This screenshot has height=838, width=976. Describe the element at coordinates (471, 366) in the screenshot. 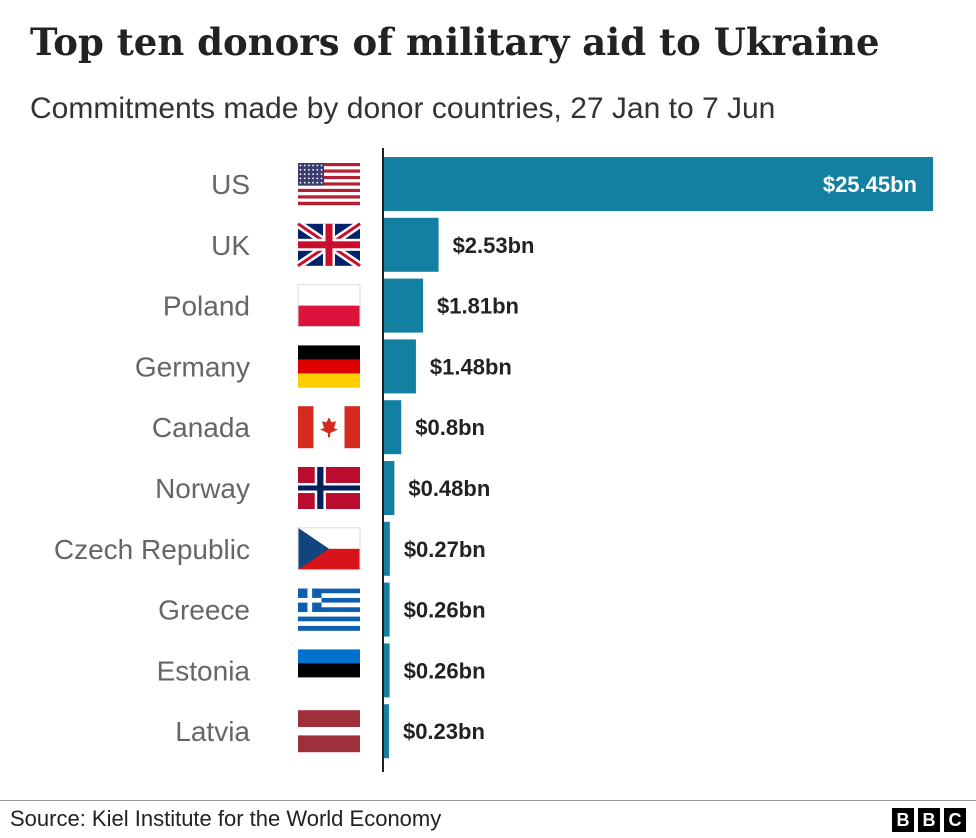

I see `value-label: $1.48bn` at that location.